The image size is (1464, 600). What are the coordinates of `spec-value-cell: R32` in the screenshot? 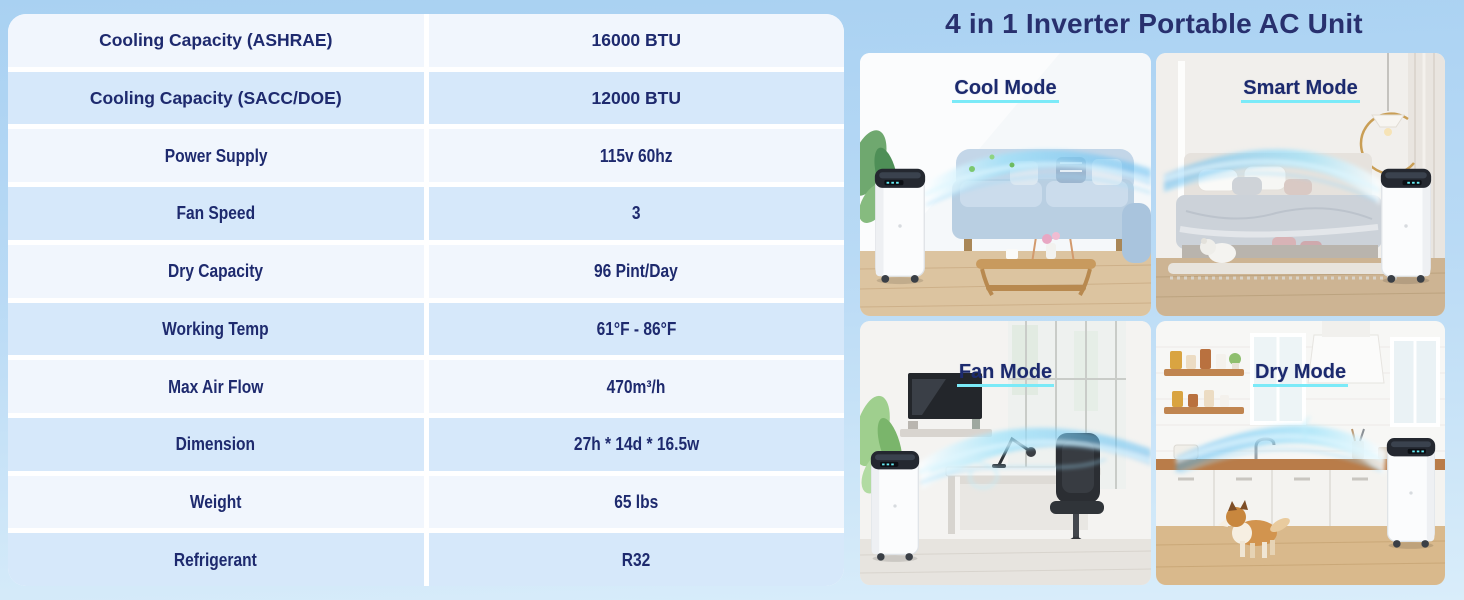 It's located at (636, 559).